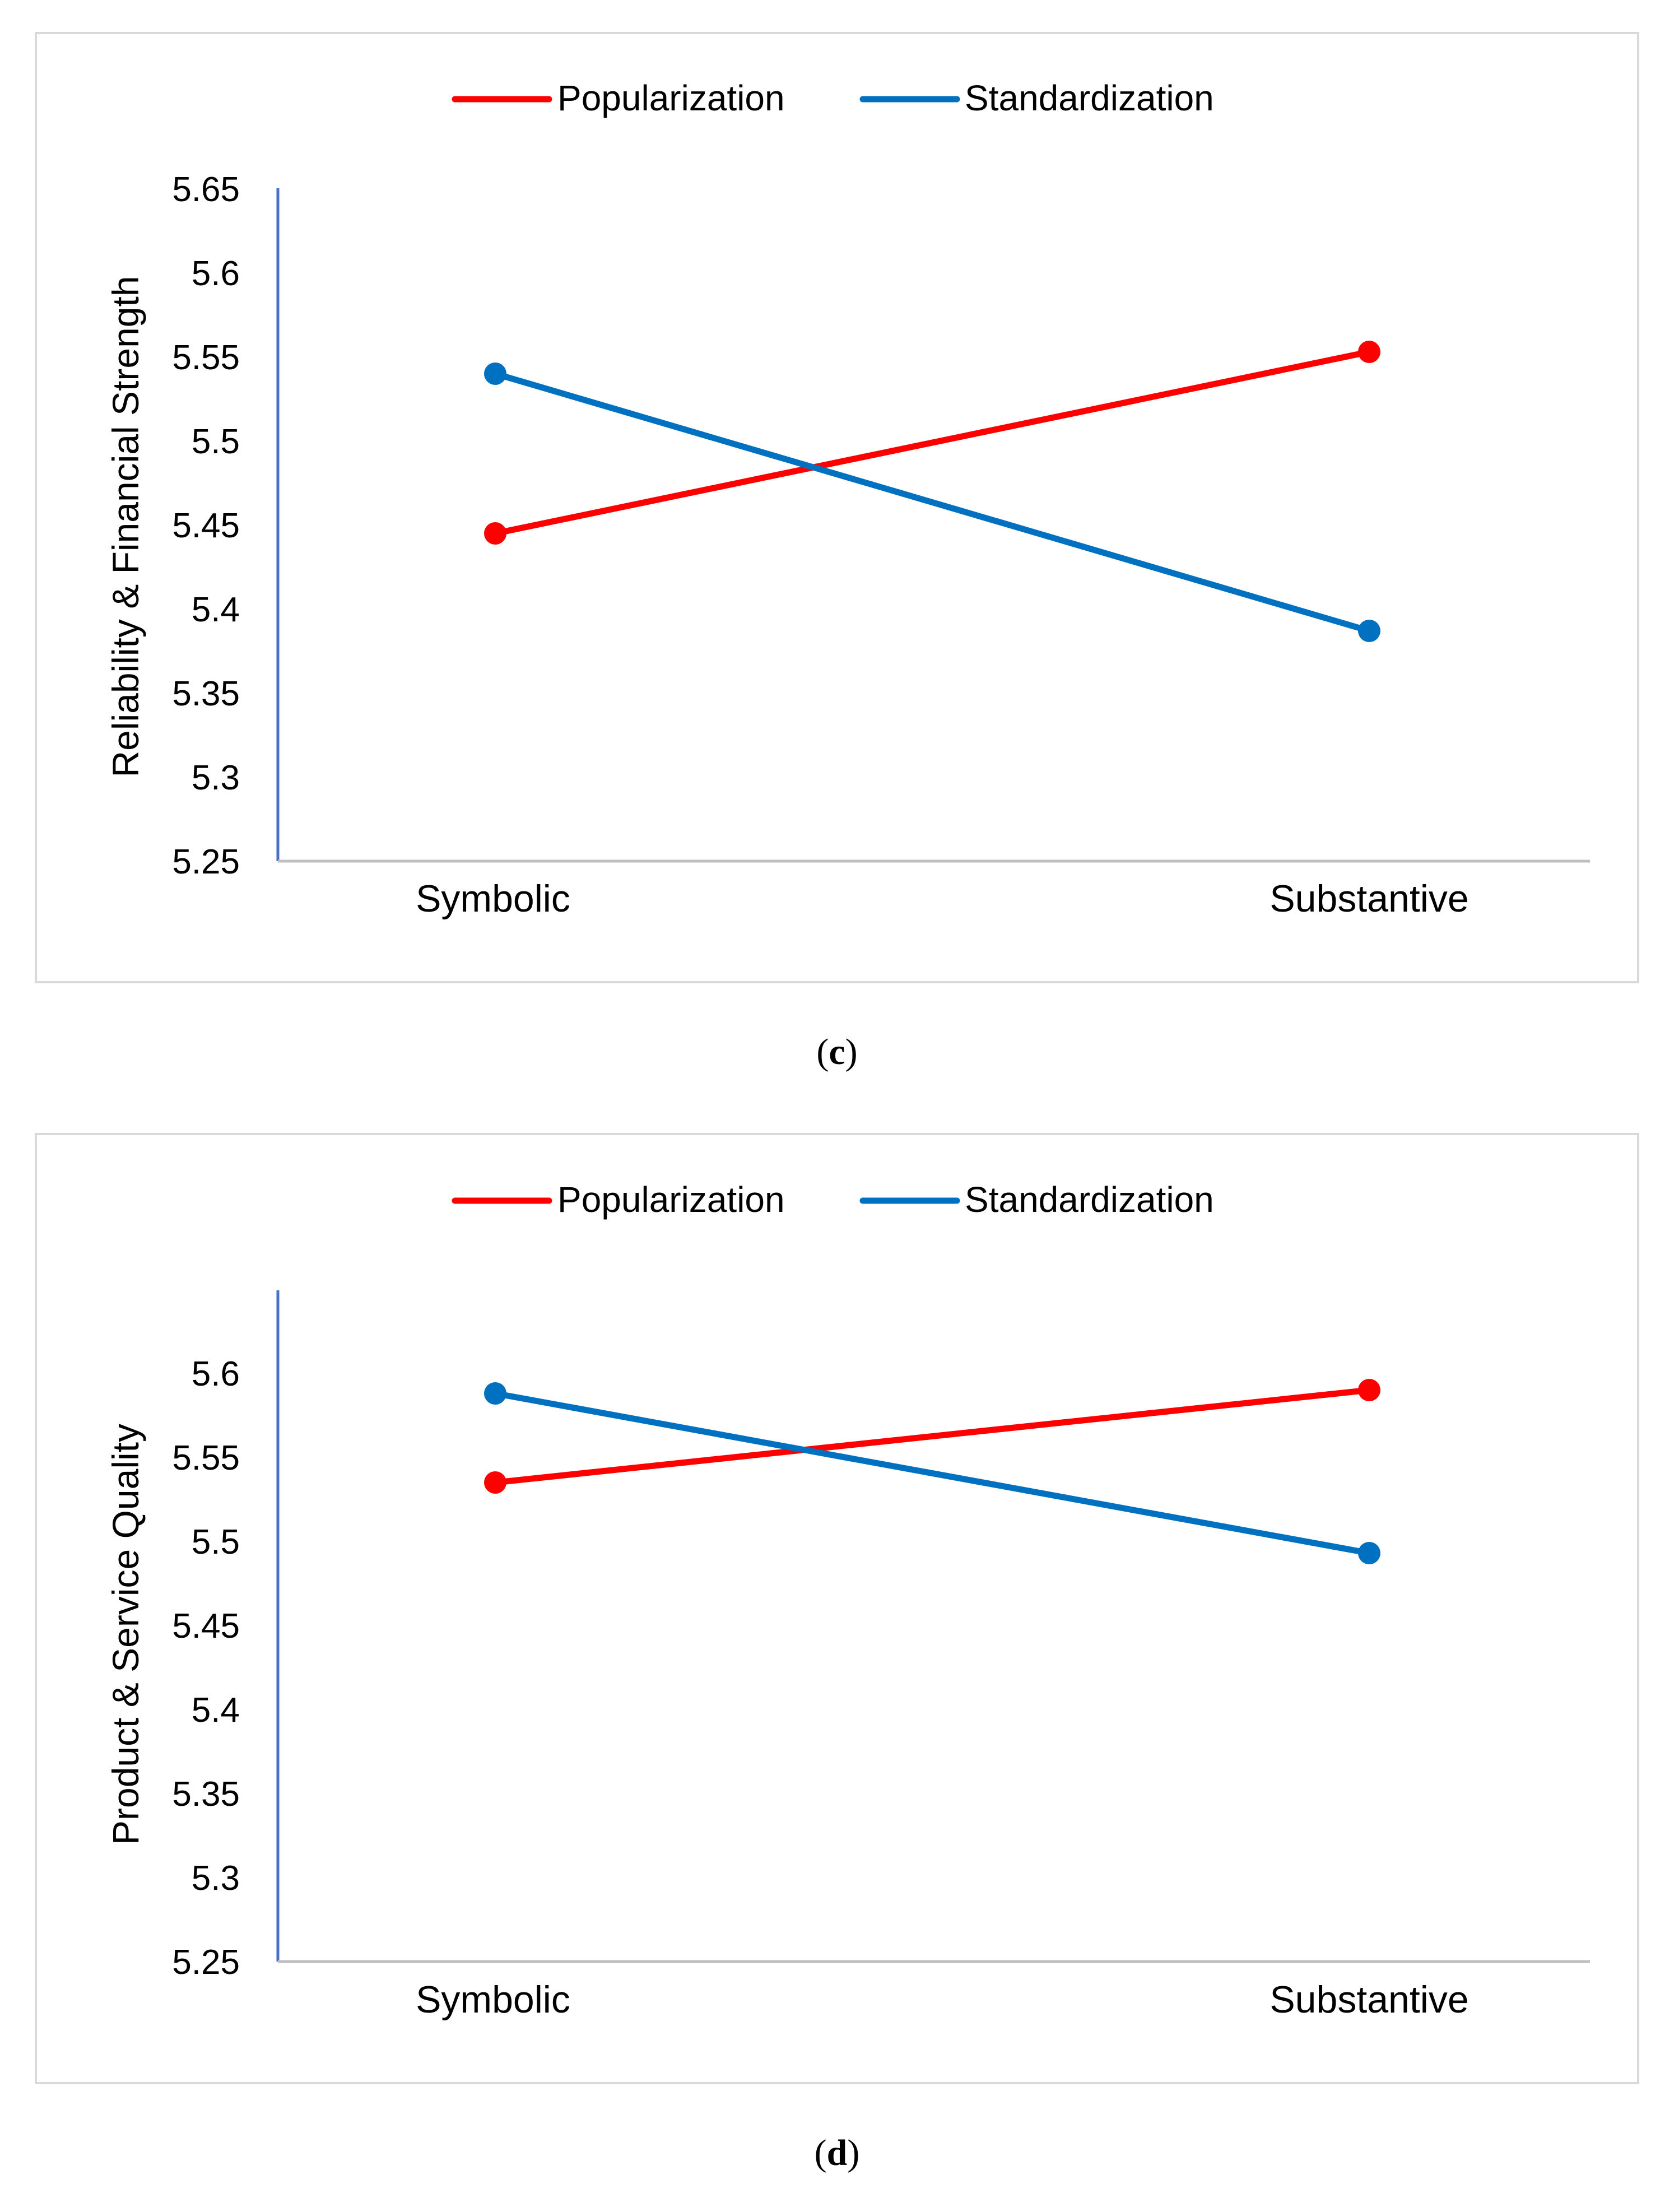 The image size is (1674, 2212). What do you see at coordinates (495, 1393) in the screenshot?
I see `chart-d-point-standardization-symbolic` at bounding box center [495, 1393].